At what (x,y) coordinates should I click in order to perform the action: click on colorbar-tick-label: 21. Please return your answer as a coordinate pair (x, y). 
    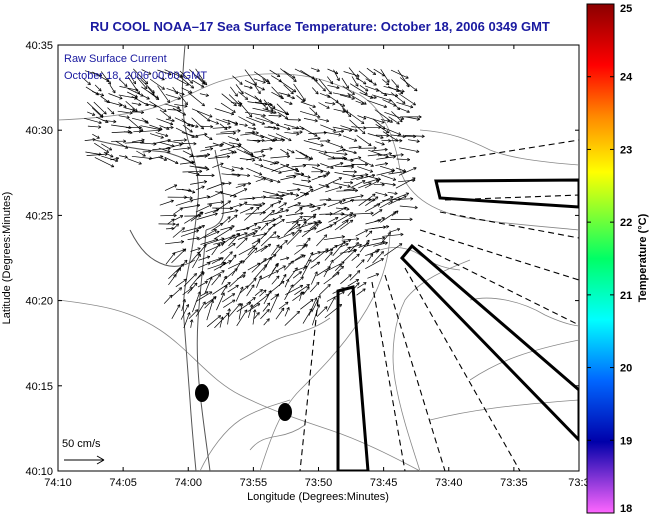
    Looking at the image, I should click on (626, 296).